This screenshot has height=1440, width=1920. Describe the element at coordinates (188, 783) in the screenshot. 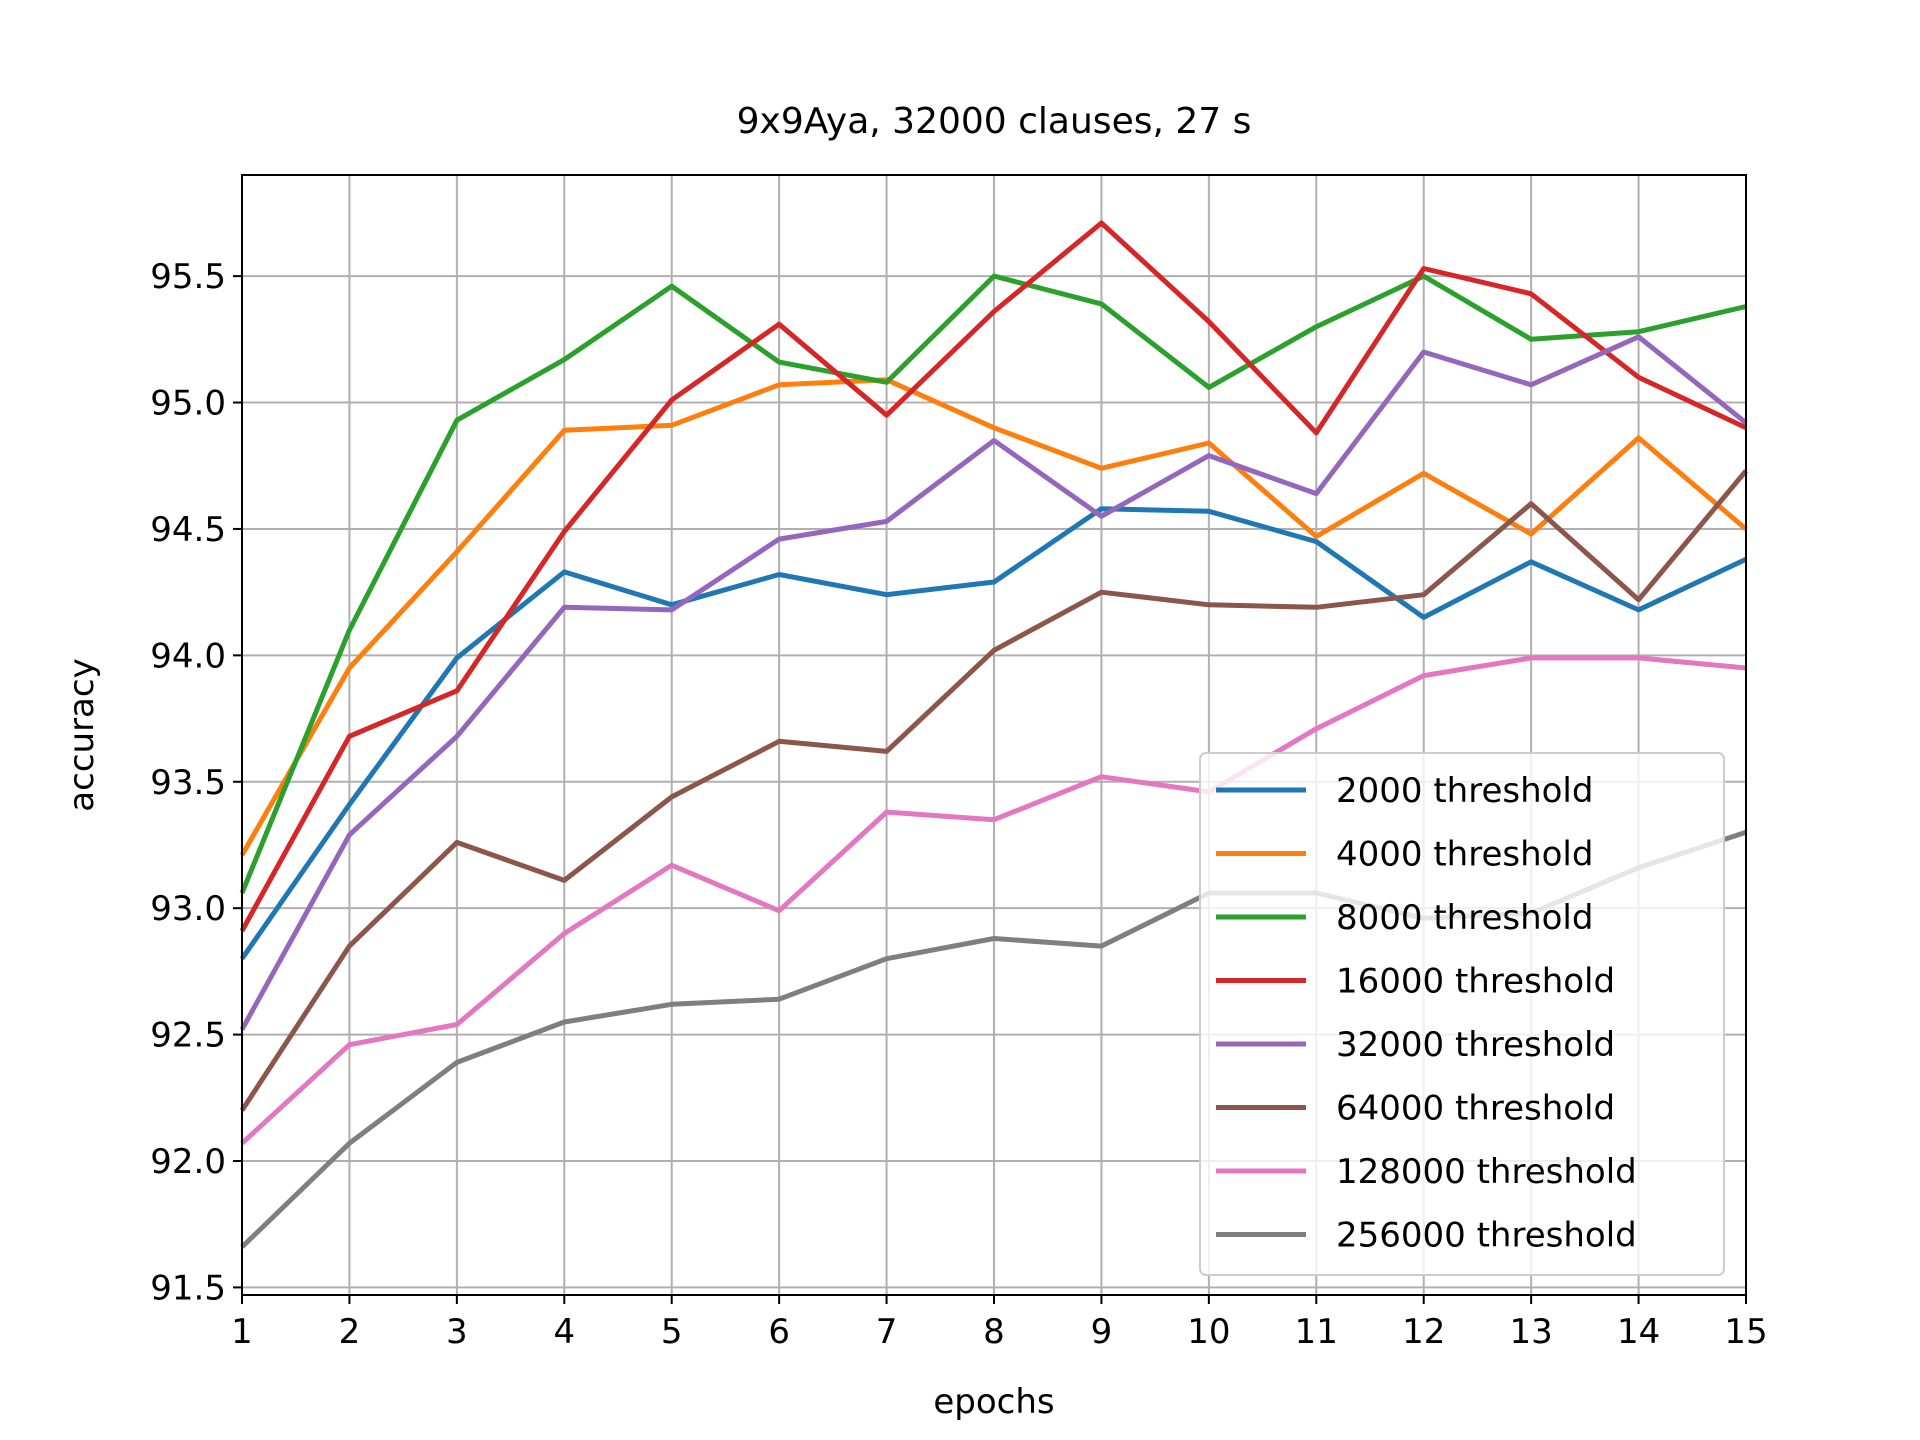

I see `y-tick-label: 93.5` at that location.